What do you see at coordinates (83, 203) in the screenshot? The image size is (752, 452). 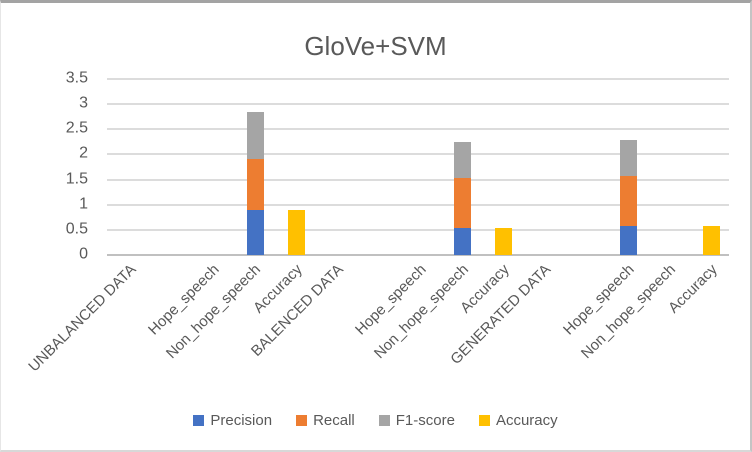 I see `y-axis-tick-label: 1` at bounding box center [83, 203].